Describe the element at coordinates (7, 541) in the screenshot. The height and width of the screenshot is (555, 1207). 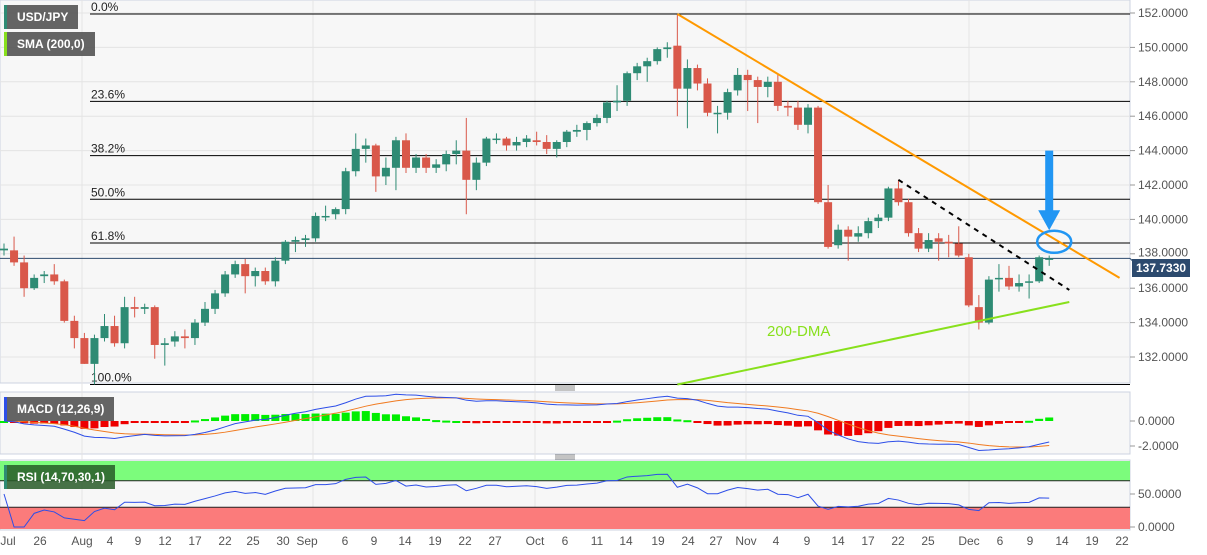
I see `x-tick-label: Jul` at that location.